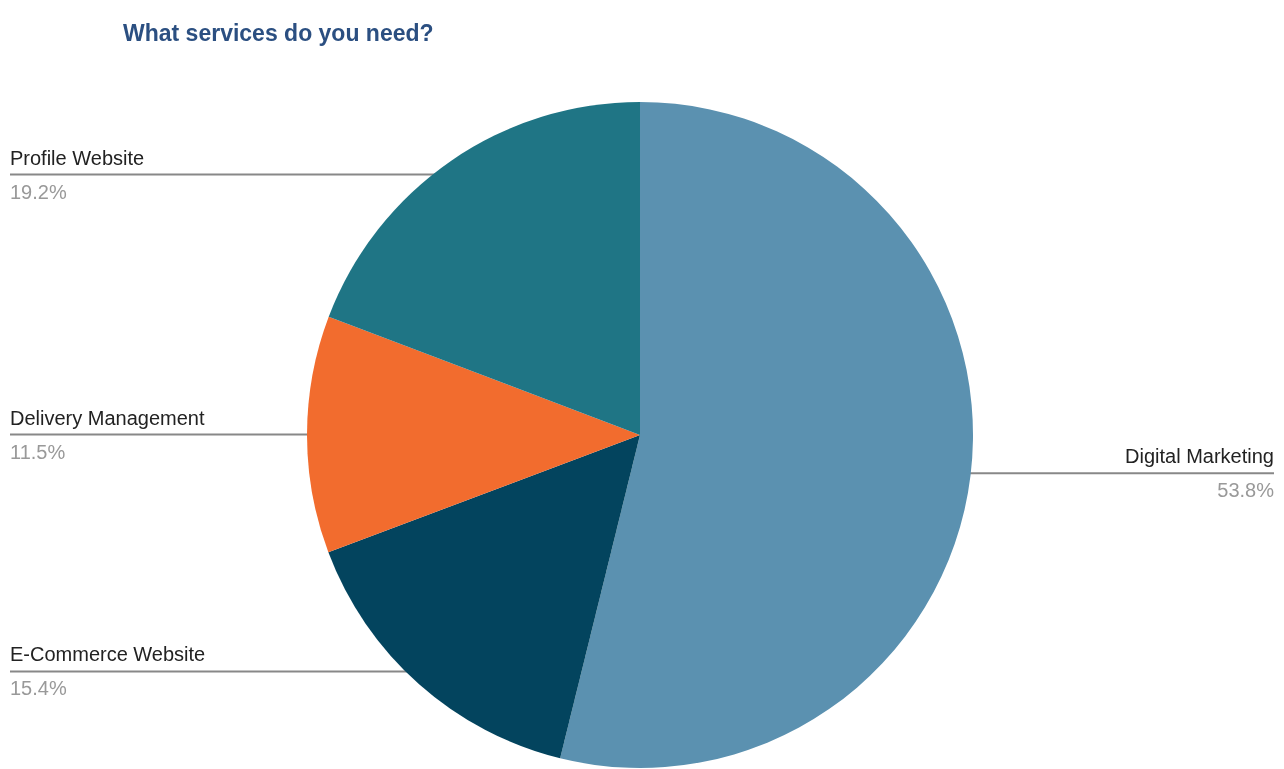 Image resolution: width=1284 pixels, height=769 pixels. Describe the element at coordinates (38, 451) in the screenshot. I see `data-label: 11.5%` at that location.